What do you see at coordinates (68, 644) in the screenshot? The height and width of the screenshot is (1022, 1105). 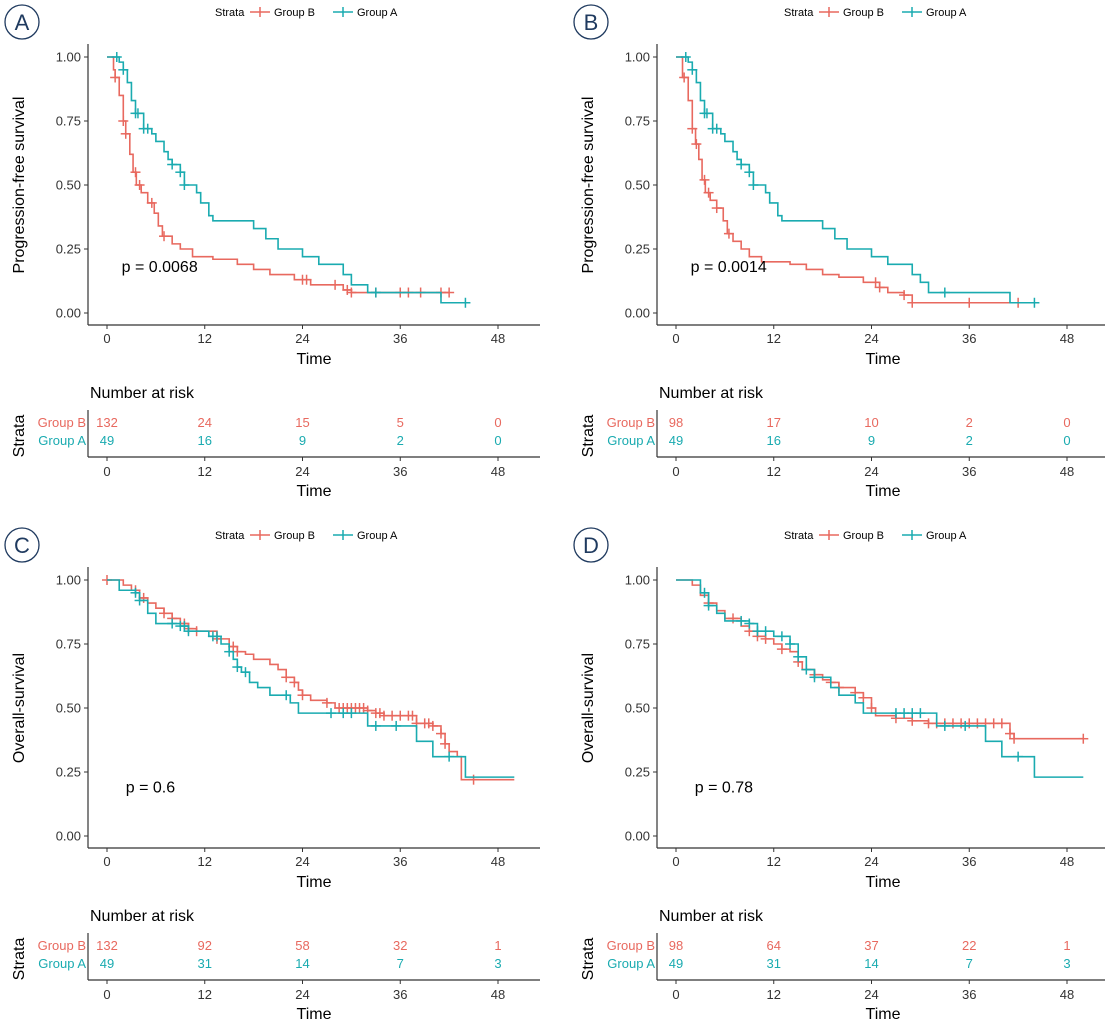 I see `y-tick-label: 0.75` at bounding box center [68, 644].